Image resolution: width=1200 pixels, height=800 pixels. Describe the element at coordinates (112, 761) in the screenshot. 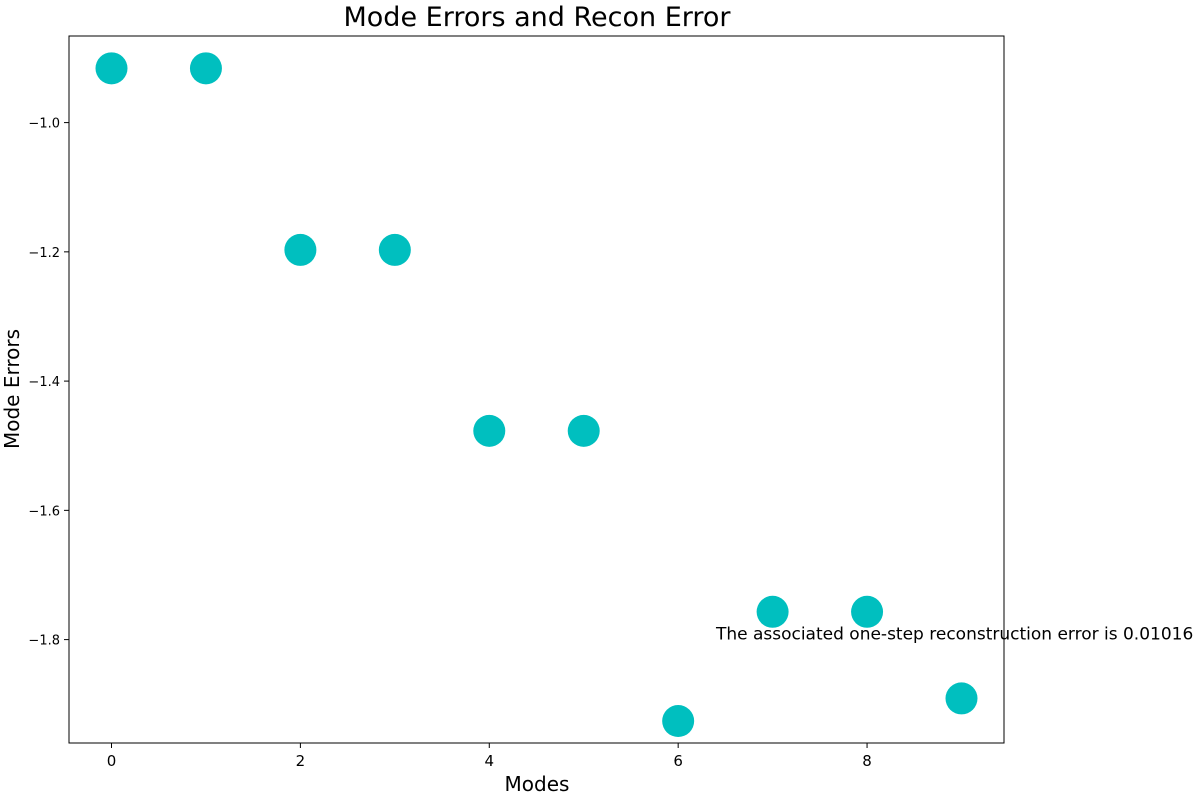

I see `x-tick-label: 0` at that location.